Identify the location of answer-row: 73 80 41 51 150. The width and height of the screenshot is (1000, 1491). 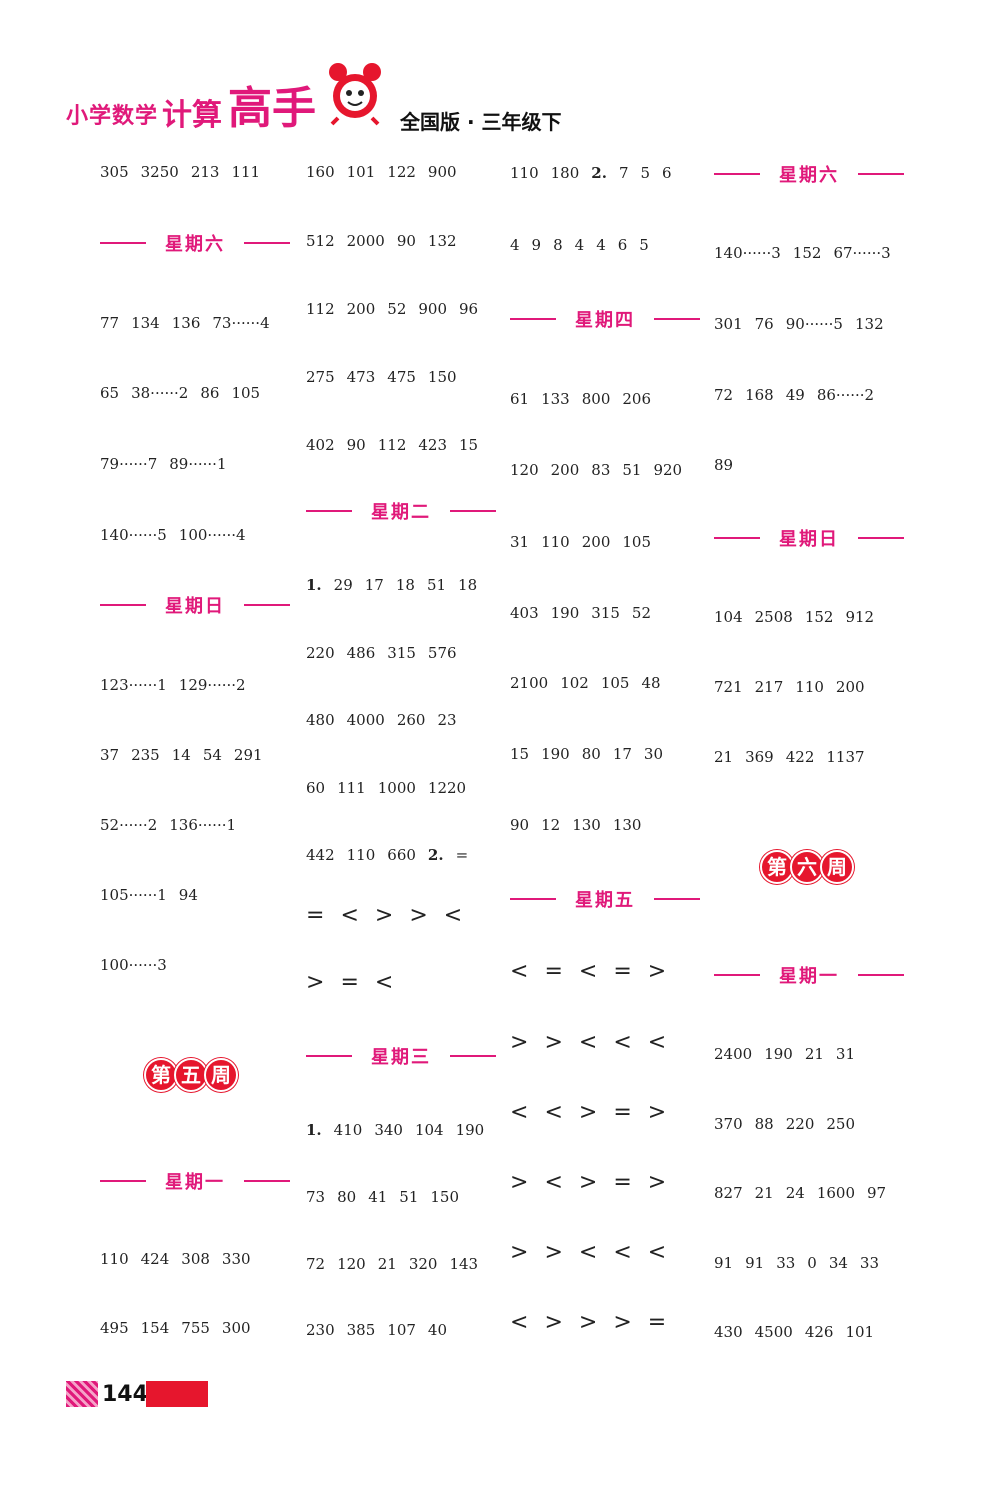
(388, 1197).